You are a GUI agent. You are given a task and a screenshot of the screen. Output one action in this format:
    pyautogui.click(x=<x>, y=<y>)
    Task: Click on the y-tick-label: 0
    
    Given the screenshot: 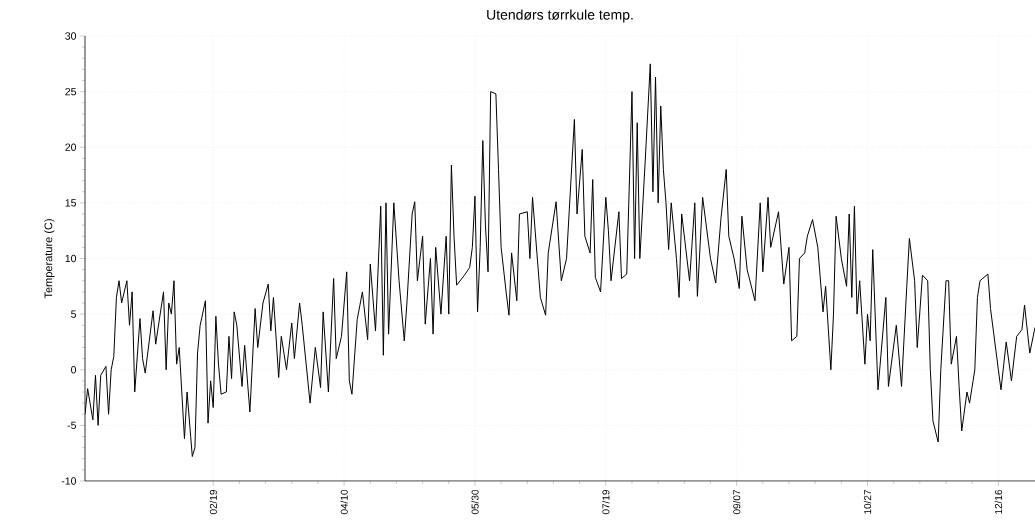 What is the action you would take?
    pyautogui.click(x=74, y=370)
    